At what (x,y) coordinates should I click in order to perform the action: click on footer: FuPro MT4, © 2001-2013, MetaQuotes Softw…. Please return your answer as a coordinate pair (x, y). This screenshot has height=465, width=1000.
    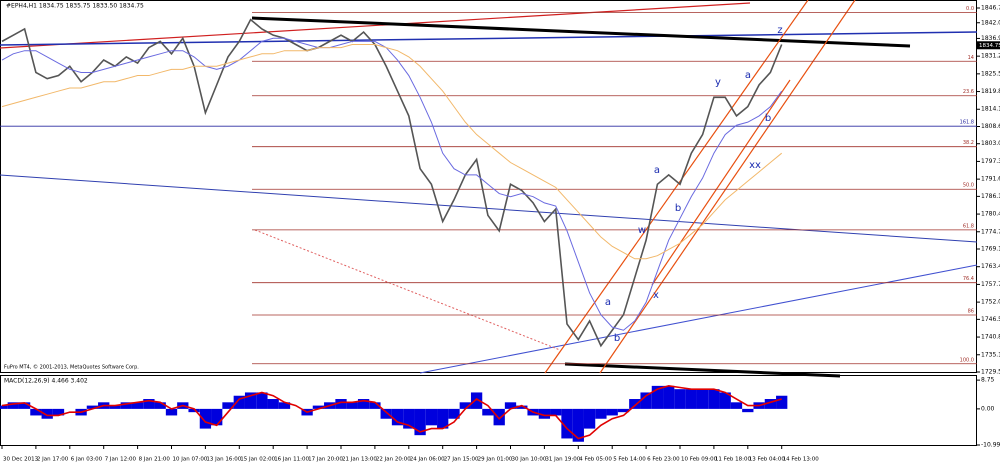
    Looking at the image, I should click on (71, 367).